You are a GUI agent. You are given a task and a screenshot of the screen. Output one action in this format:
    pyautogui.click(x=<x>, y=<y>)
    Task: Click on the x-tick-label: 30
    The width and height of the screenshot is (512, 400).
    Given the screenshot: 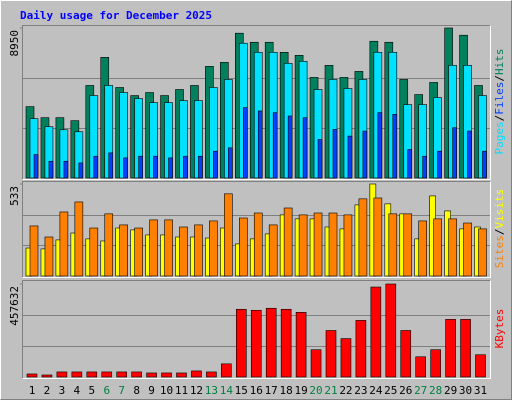 What is the action you would take?
    pyautogui.click(x=465, y=390)
    